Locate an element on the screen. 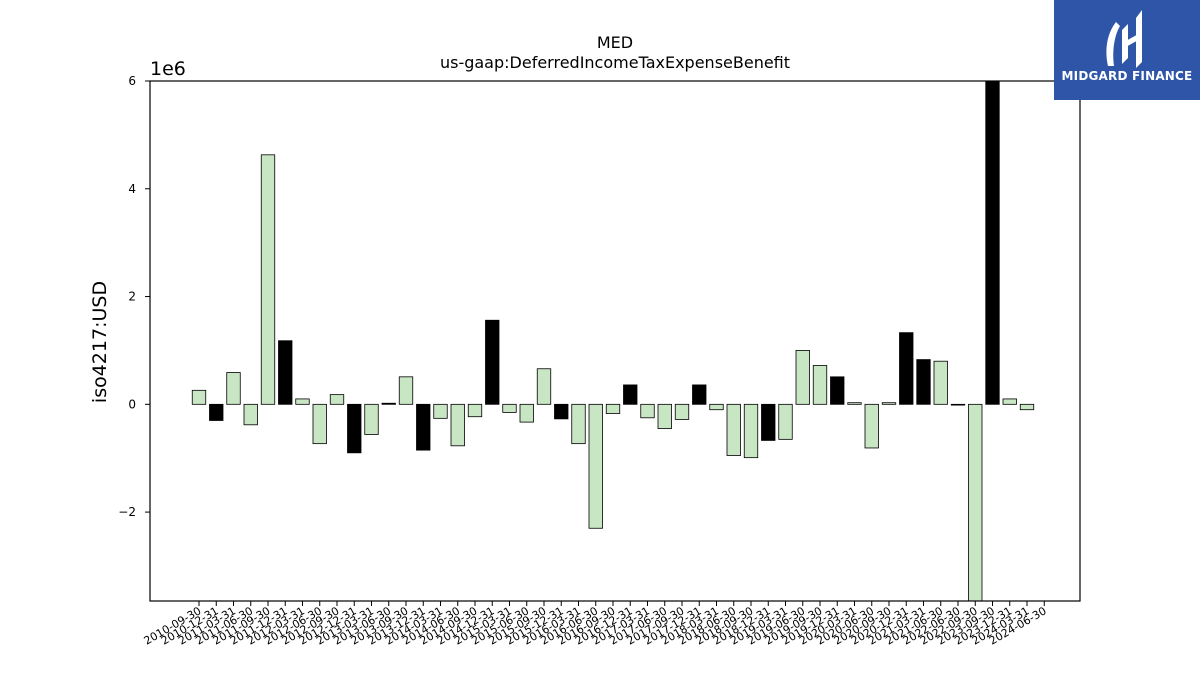 Image resolution: width=1200 pixels, height=675 pixels. chart-title: MED is located at coordinates (615, 42).